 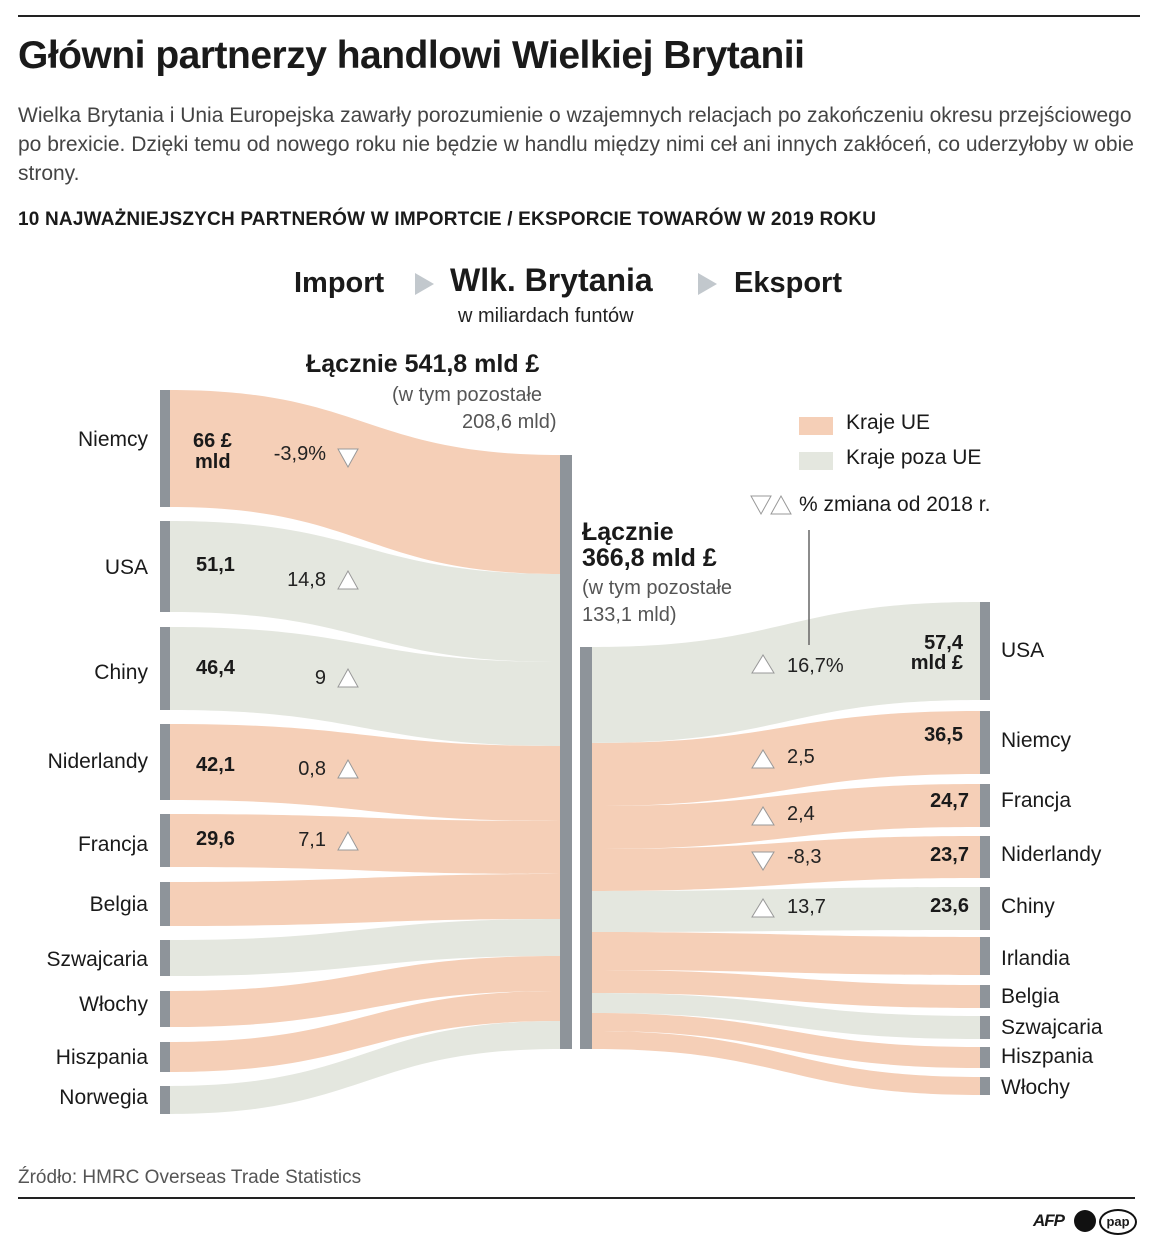 I want to click on legend-triangle-down-icon, so click(x=761, y=505).